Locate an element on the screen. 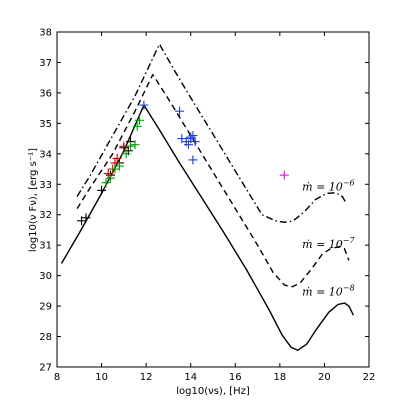 The image size is (407, 409). y-tick-label: 35 is located at coordinates (45, 124).